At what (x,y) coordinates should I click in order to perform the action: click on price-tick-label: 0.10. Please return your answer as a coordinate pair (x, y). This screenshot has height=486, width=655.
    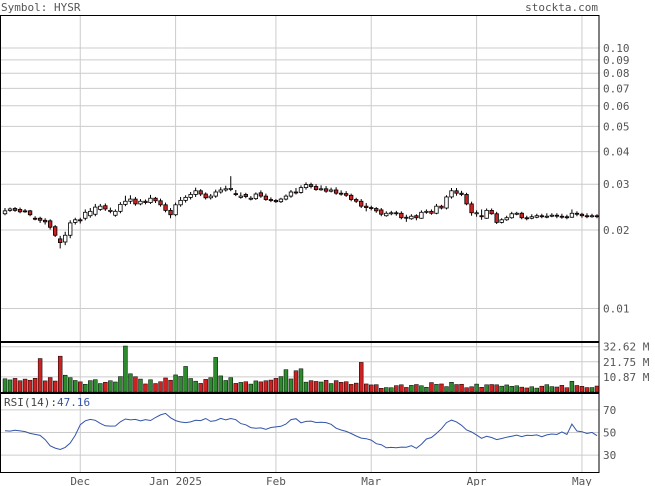
    Looking at the image, I should click on (616, 48).